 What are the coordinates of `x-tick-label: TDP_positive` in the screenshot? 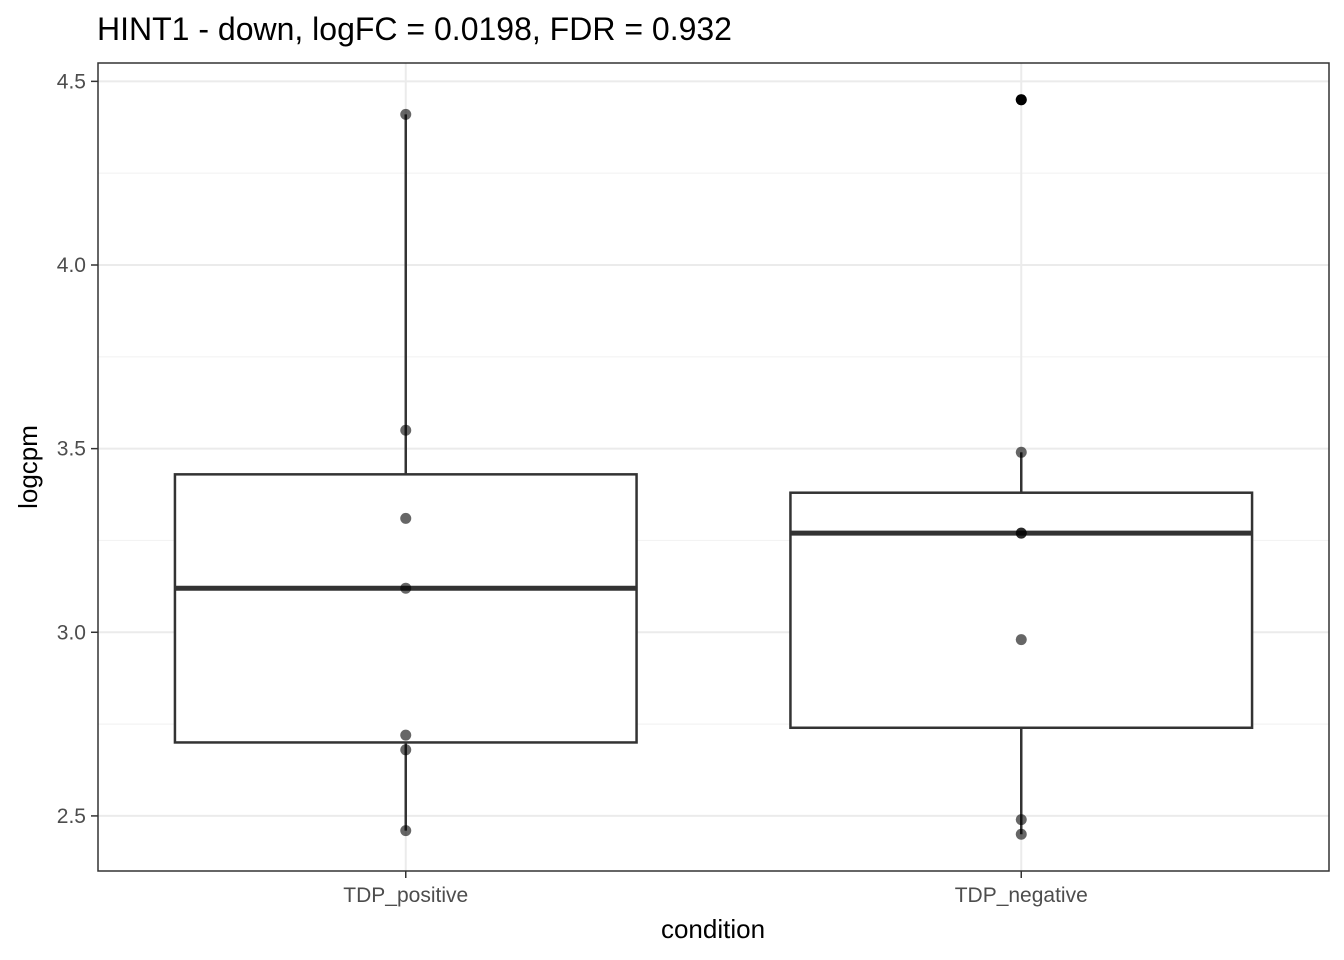 It's located at (405, 895).